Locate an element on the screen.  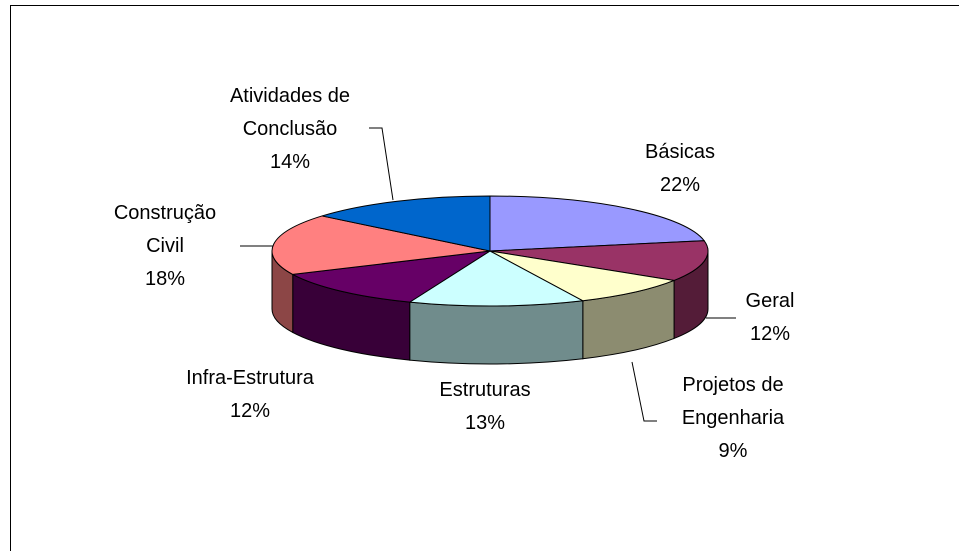
pie is located at coordinates (490, 280).